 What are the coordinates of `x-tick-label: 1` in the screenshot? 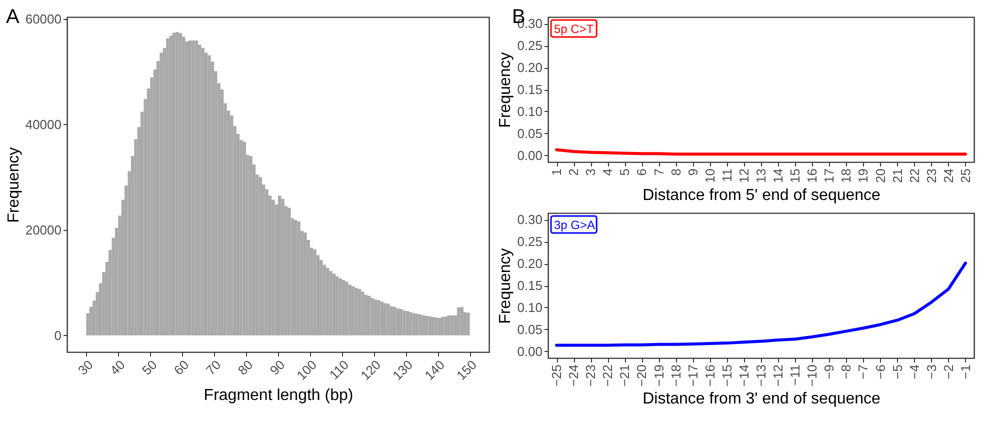 It's located at (556, 172).